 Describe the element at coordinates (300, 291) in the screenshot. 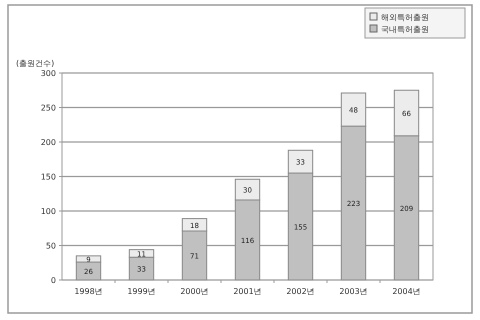

I see `x-tick-label: 2002년` at that location.